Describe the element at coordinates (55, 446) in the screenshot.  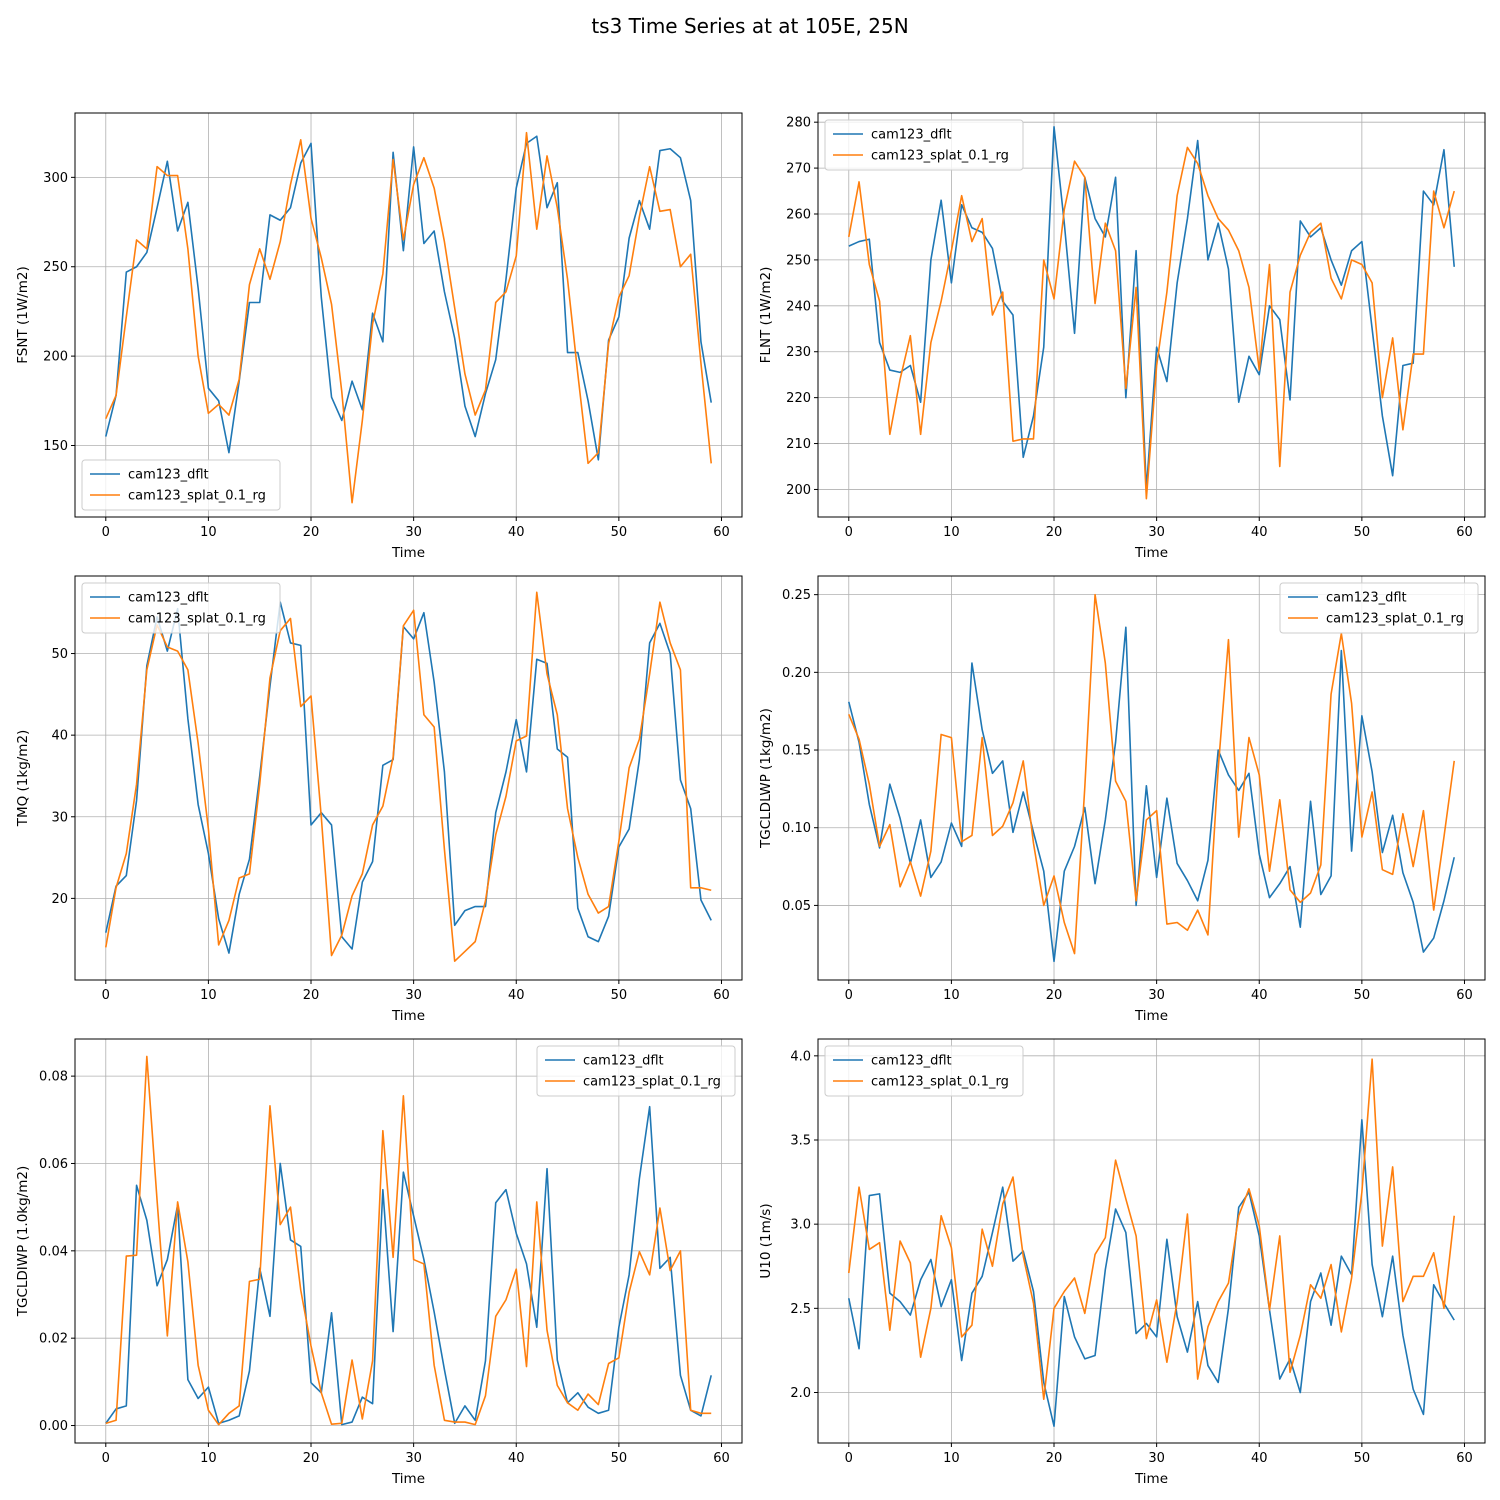
I see `y-tick-label: 150` at that location.